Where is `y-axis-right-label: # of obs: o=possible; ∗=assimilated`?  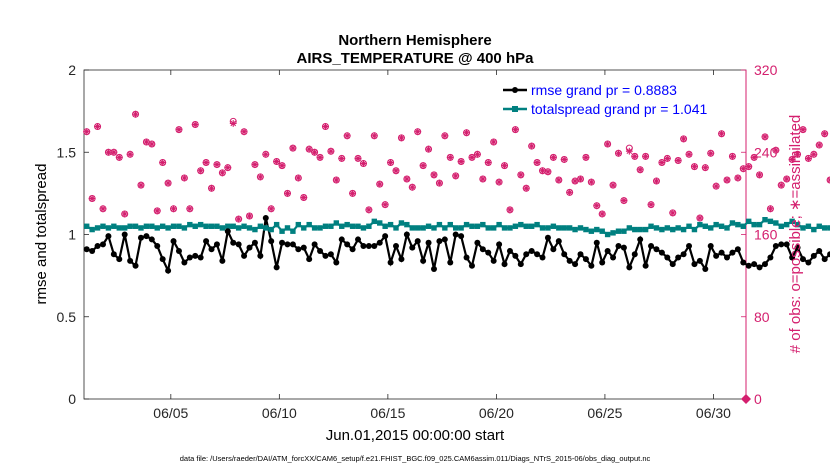 y-axis-right-label: # of obs: o=possible; ∗=assimilated is located at coordinates (795, 234).